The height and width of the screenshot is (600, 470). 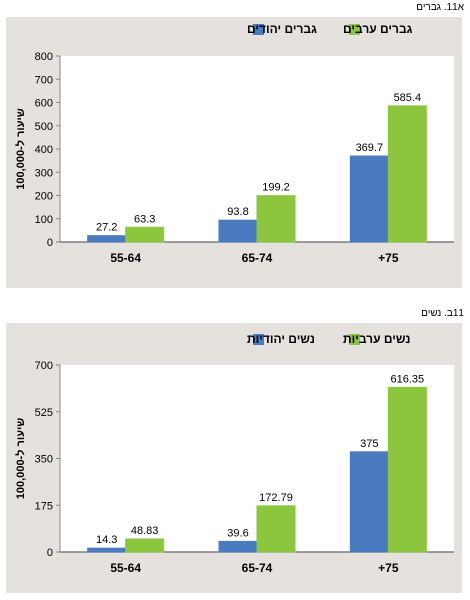 What do you see at coordinates (276, 498) in the screenshot?
I see `bar-value-label: 172.79` at bounding box center [276, 498].